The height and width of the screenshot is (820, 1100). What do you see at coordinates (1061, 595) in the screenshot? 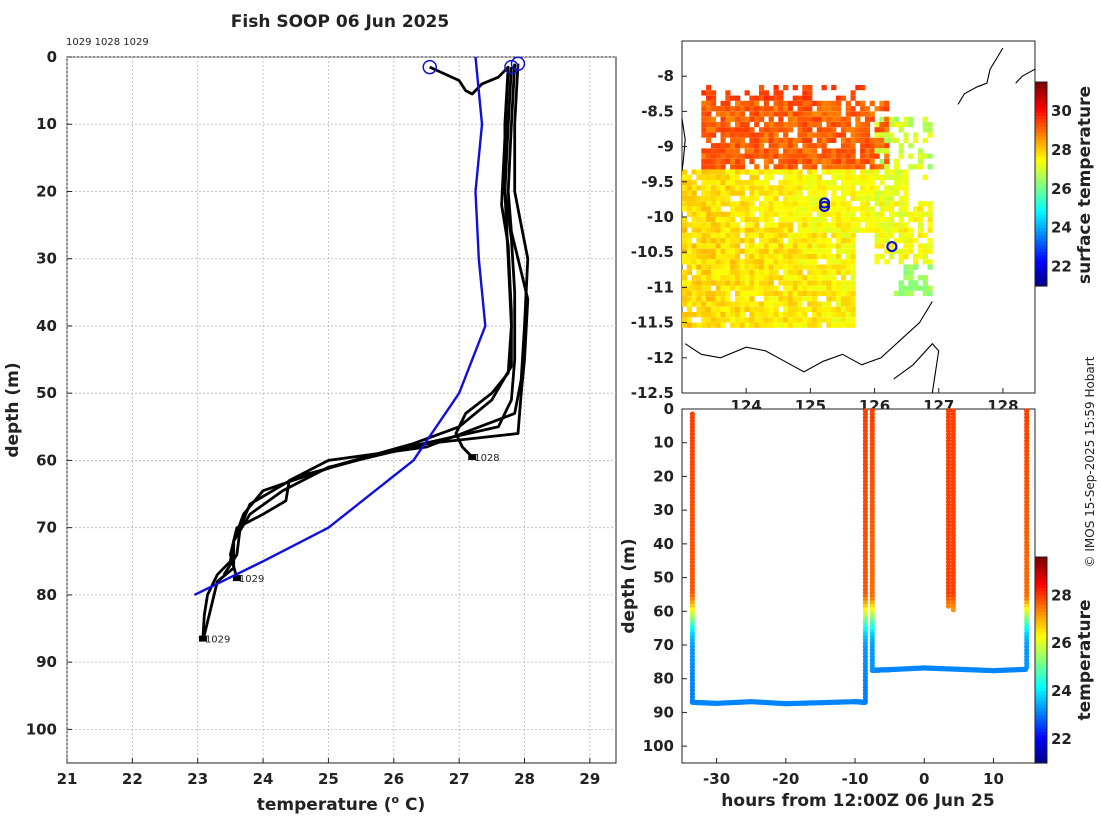
I see `section-colorbar-tick: 28` at bounding box center [1061, 595].